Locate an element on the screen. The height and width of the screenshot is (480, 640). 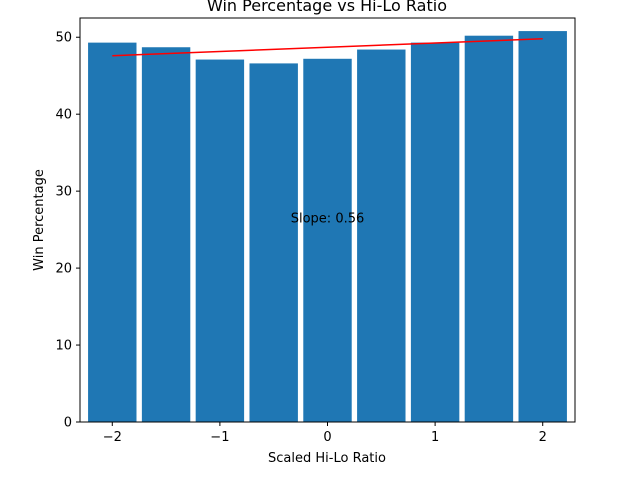
x-tick-label: −1 is located at coordinates (219, 437).